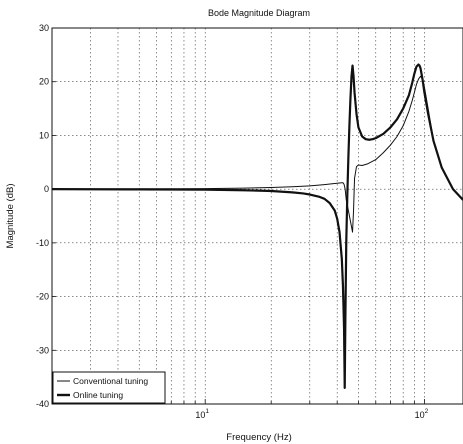  I want to click on y-axis-label: Magnitude (dB), so click(10, 216).